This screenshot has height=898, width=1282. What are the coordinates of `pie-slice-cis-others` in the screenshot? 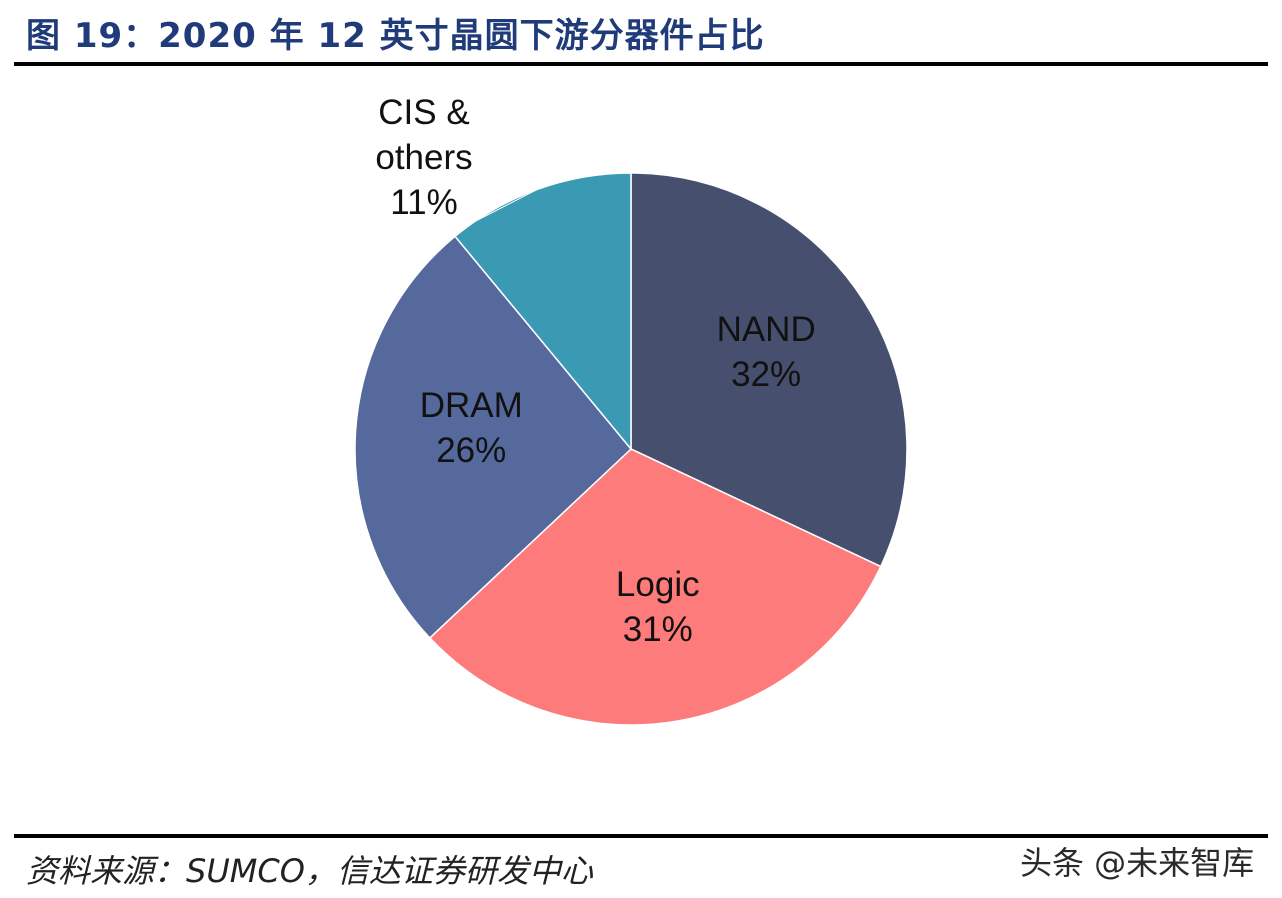 It's located at (543, 312).